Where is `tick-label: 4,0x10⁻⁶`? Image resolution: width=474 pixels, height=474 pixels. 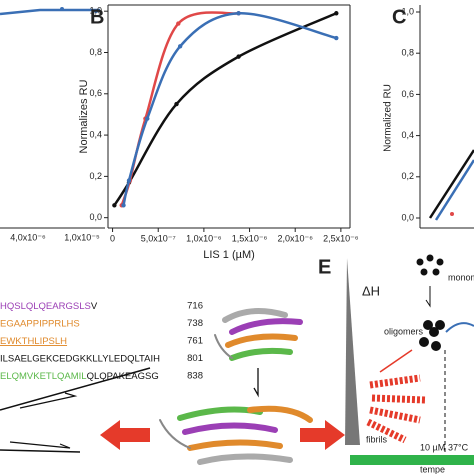 tick-label: 4,0x10⁻⁶ is located at coordinates (28, 237).